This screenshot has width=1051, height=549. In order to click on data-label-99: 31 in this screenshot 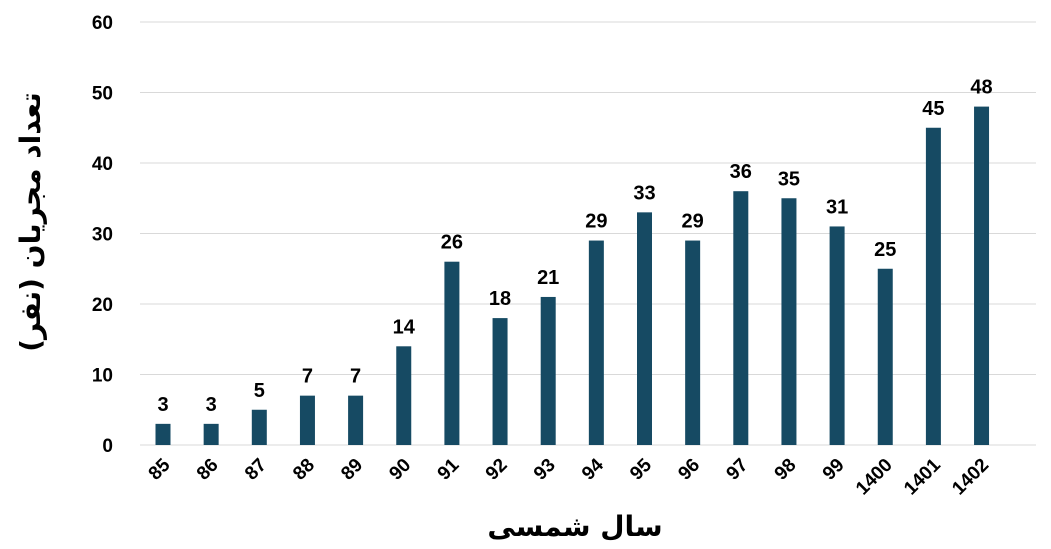, I will do `click(837, 207)`.